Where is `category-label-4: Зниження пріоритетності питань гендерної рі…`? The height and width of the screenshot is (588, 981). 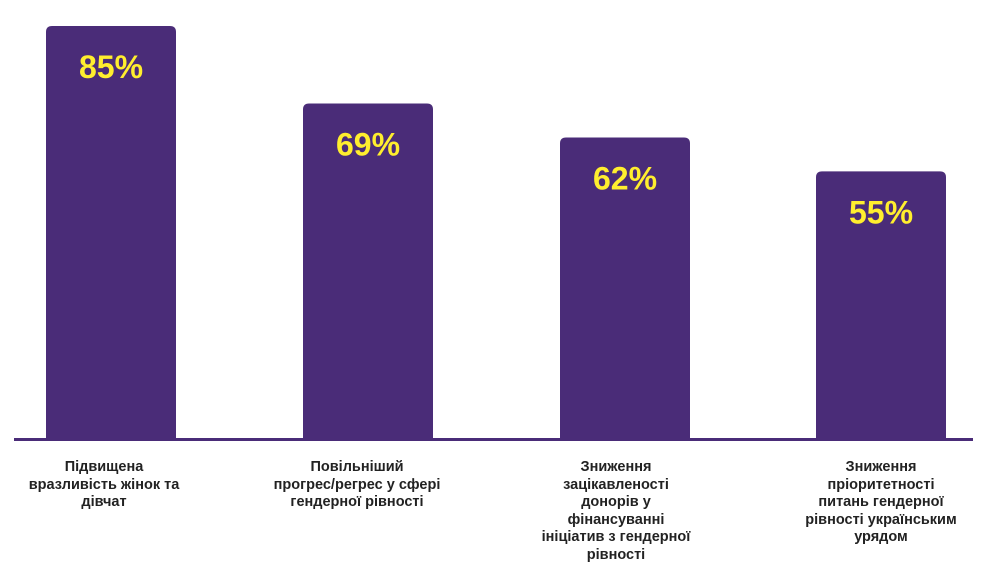 category-label-4: Зниження пріоритетності питань гендерної рі… is located at coordinates (873, 503).